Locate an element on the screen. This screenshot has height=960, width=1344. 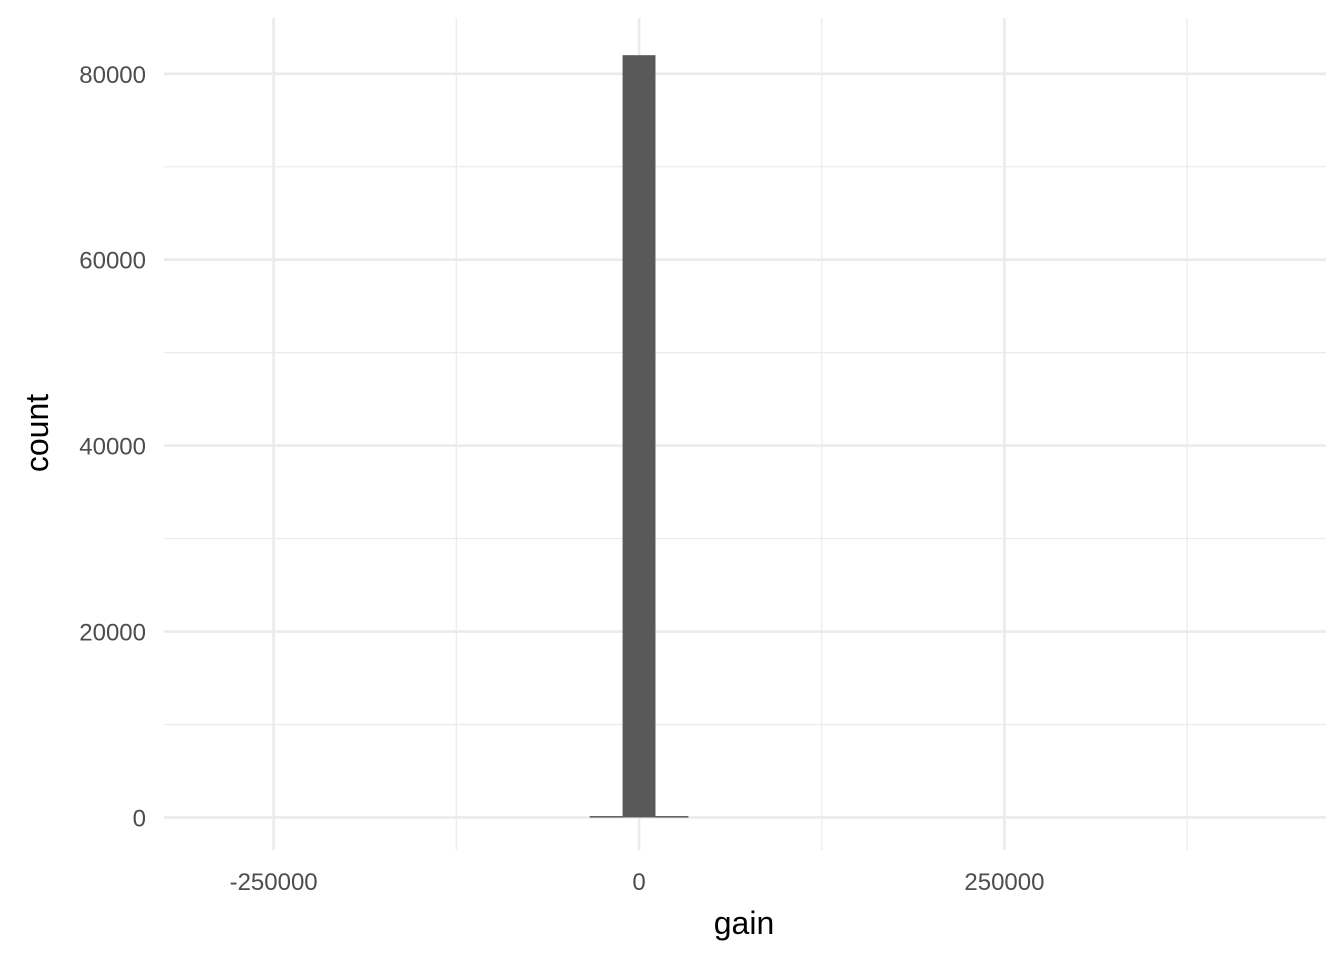
y-tick-label: 40000 is located at coordinates (112, 447).